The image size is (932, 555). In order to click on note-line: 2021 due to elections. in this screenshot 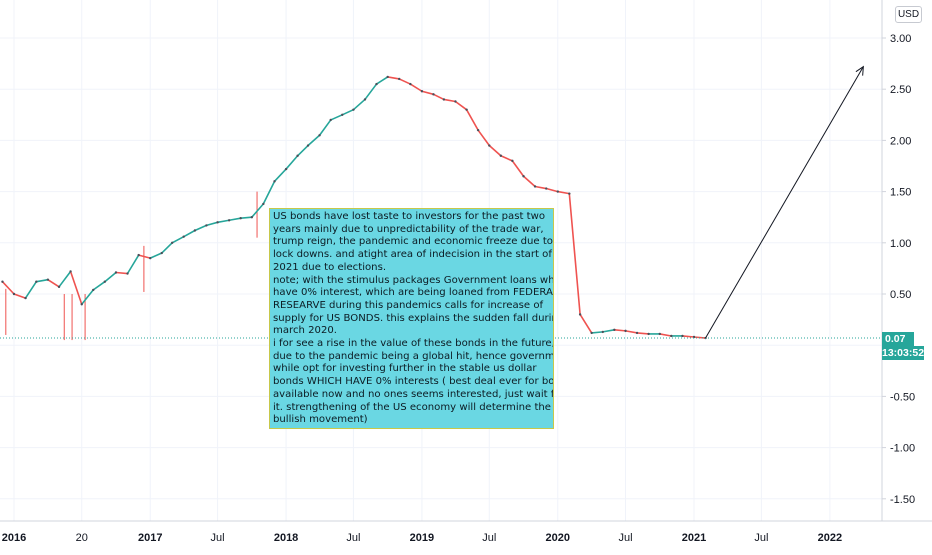, I will do `click(330, 267)`.